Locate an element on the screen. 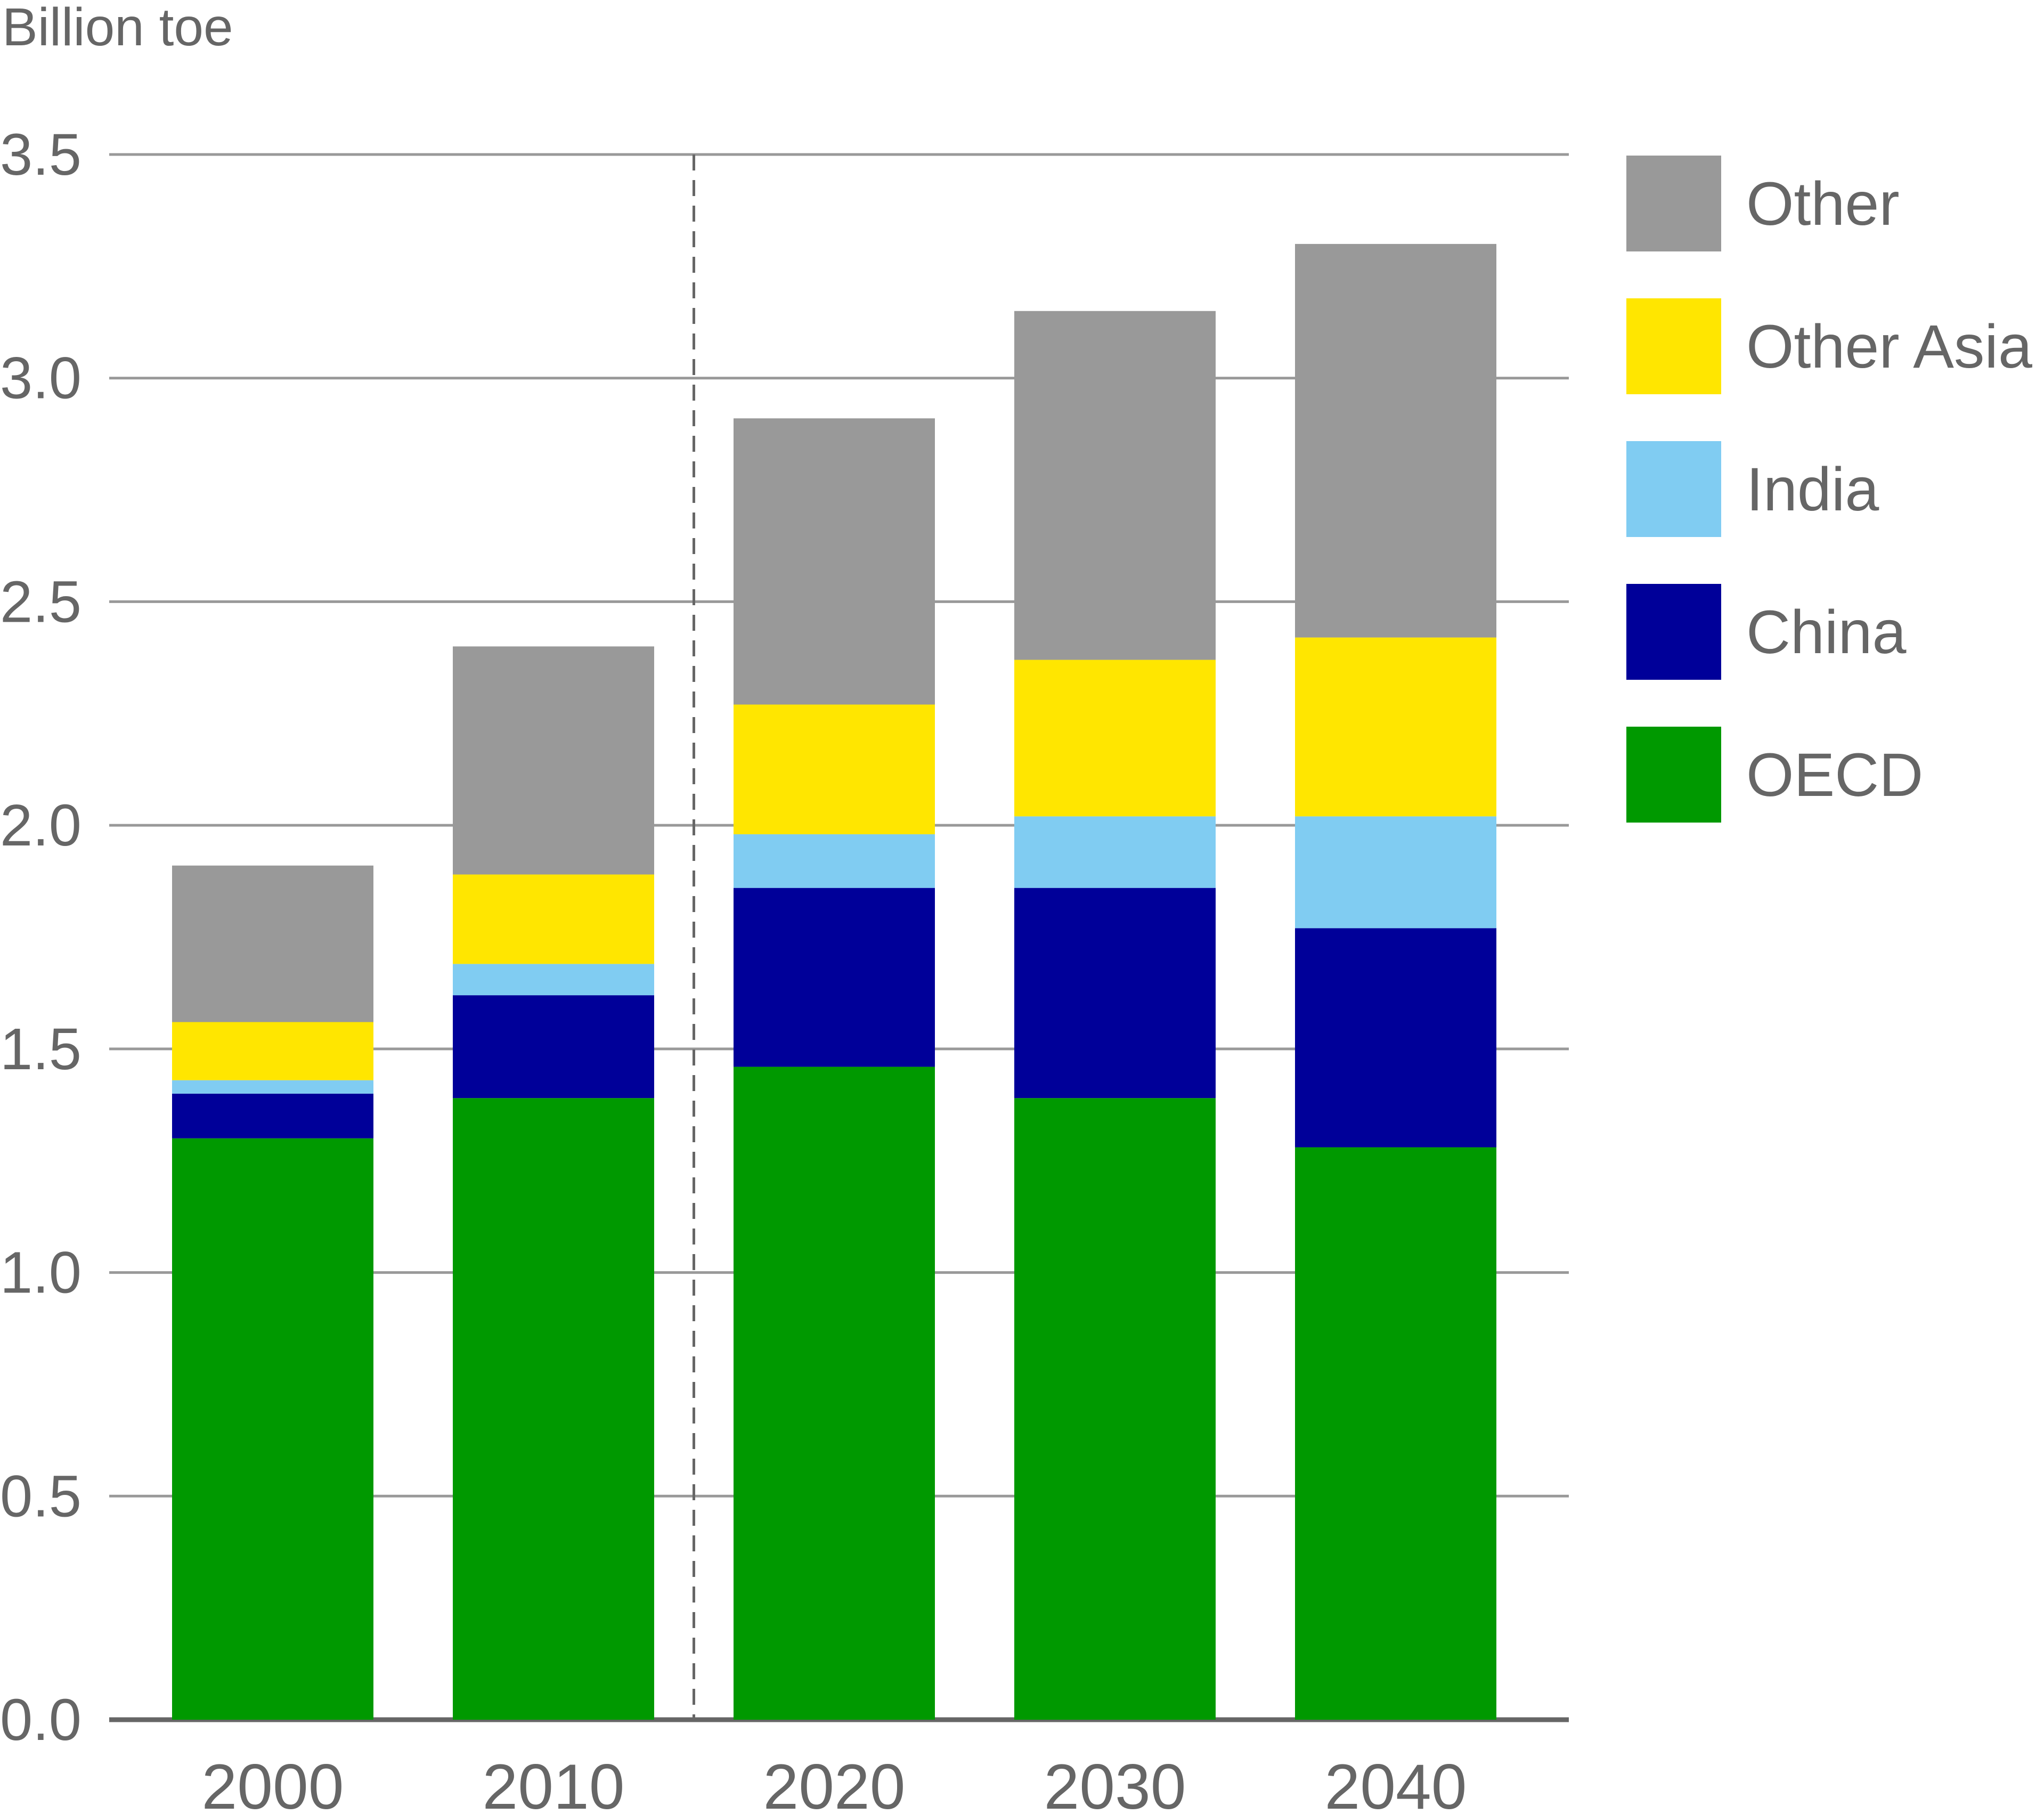 The width and height of the screenshot is (2044, 1814). bar-segment-other-asia-2000 is located at coordinates (272, 1051).